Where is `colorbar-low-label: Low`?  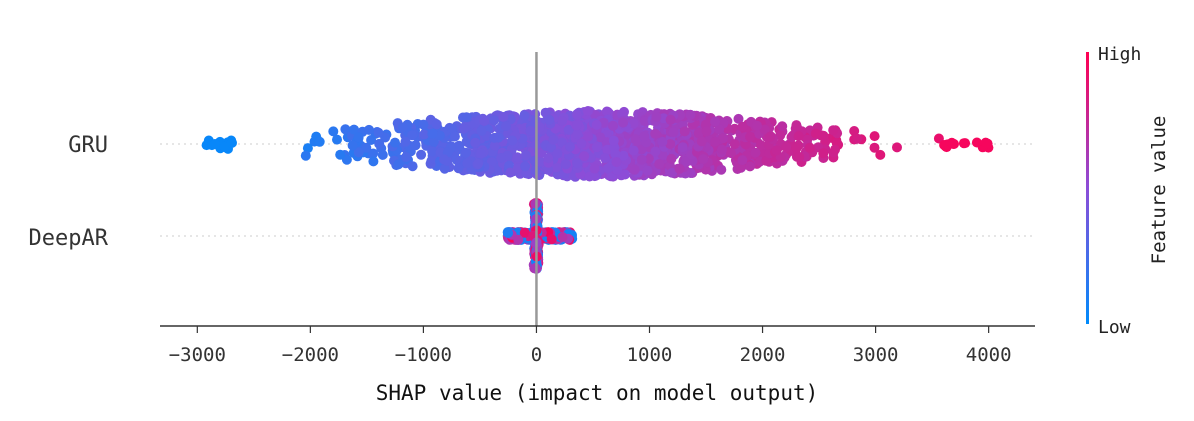 colorbar-low-label: Low is located at coordinates (1114, 327).